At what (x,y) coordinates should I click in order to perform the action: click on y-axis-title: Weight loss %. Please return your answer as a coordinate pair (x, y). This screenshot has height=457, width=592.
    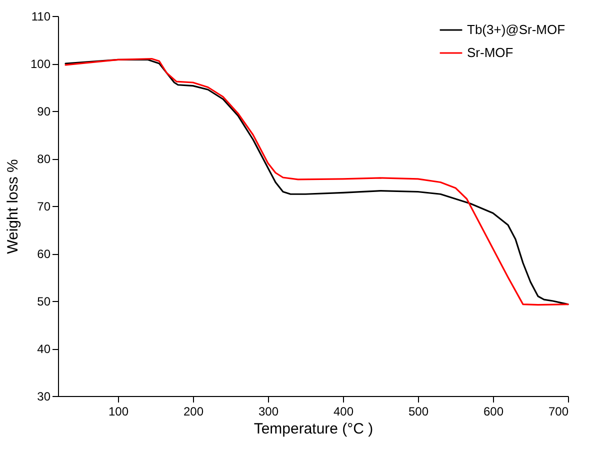
    Looking at the image, I should click on (13, 206).